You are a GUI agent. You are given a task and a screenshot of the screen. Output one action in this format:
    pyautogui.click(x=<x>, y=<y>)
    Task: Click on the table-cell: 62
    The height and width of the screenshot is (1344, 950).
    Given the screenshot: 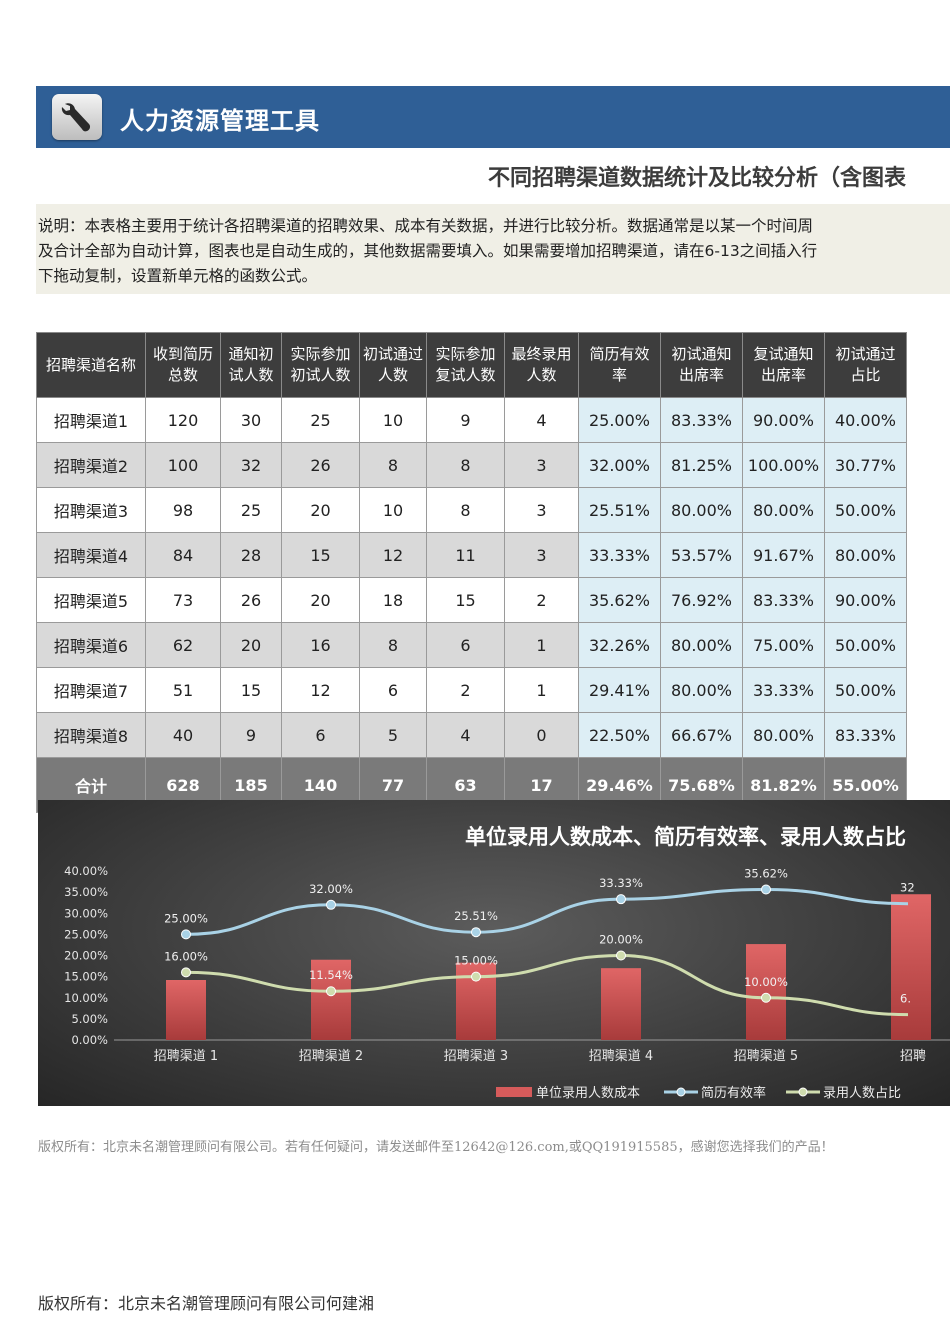 What is the action you would take?
    pyautogui.click(x=183, y=645)
    